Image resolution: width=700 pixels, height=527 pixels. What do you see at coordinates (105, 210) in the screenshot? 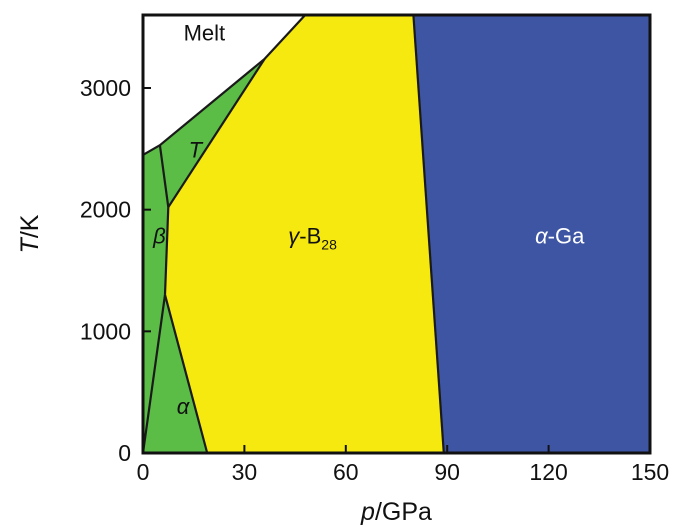
I see `y-tick-label-2000: 2000` at bounding box center [105, 210].